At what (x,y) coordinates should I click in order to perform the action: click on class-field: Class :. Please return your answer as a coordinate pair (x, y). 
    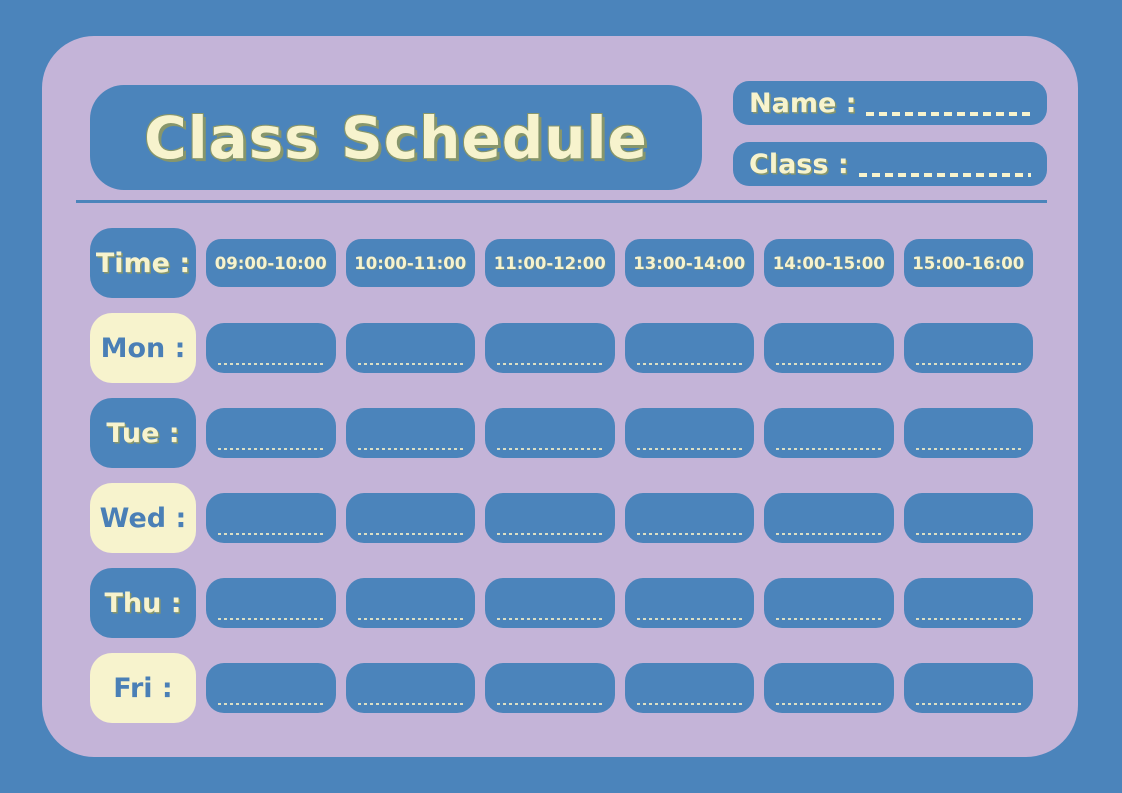
    Looking at the image, I should click on (890, 164).